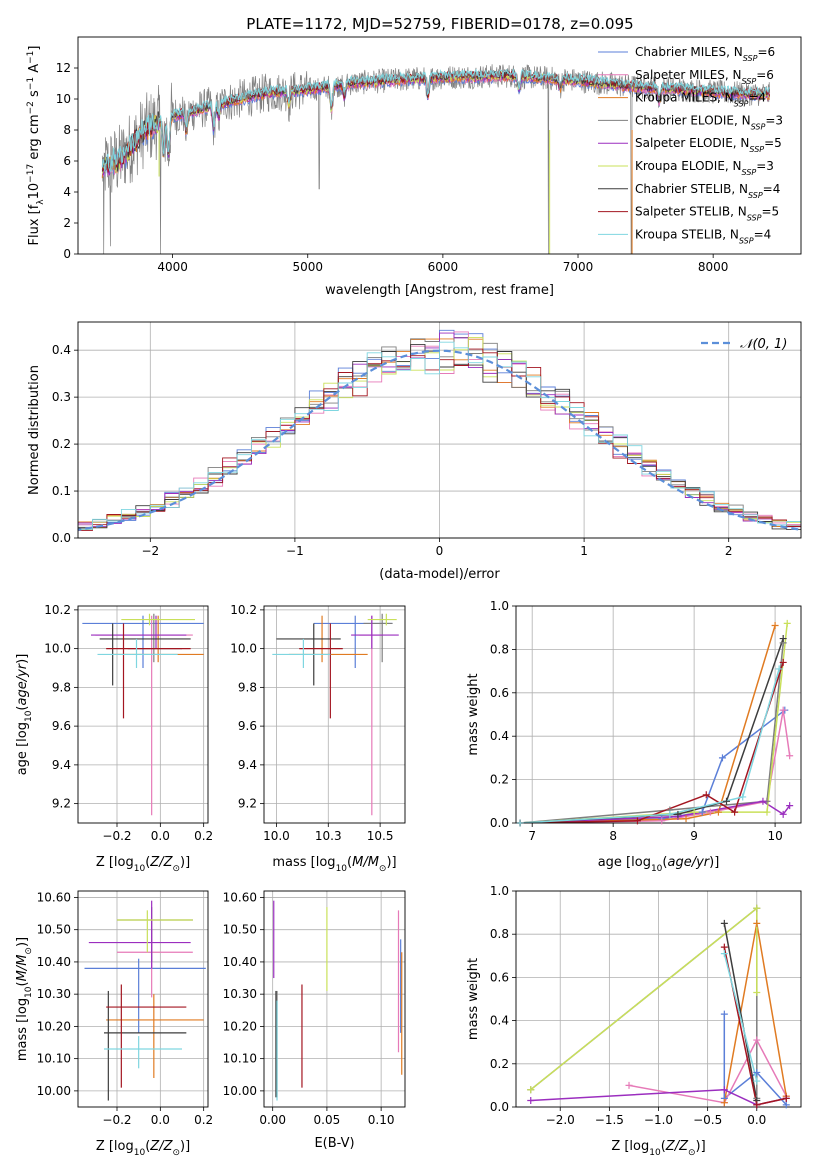 The height and width of the screenshot is (1170, 819). Describe the element at coordinates (61, 726) in the screenshot. I see `y-tick-label: 9.6` at that location.